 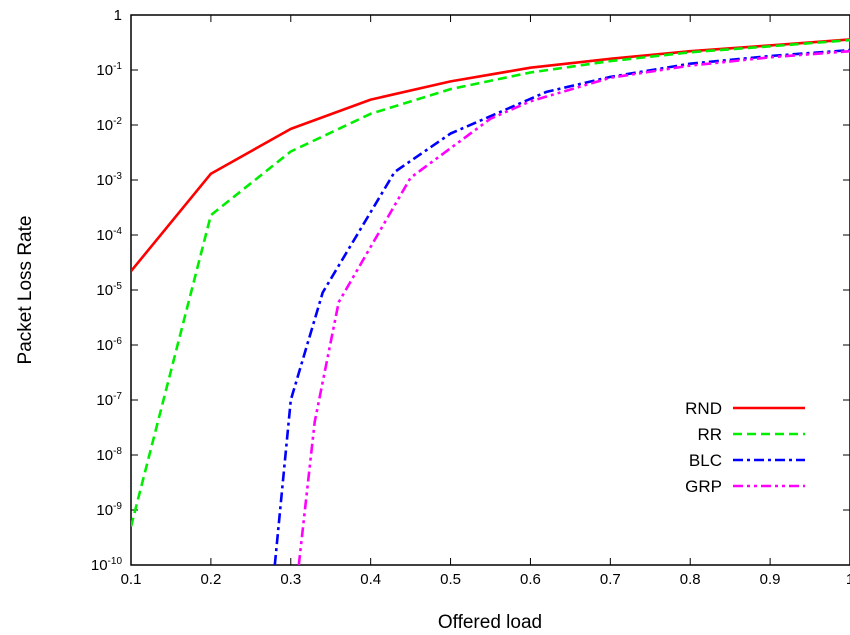 What do you see at coordinates (745, 447) in the screenshot?
I see `legend: RND RR BLC GRP` at bounding box center [745, 447].